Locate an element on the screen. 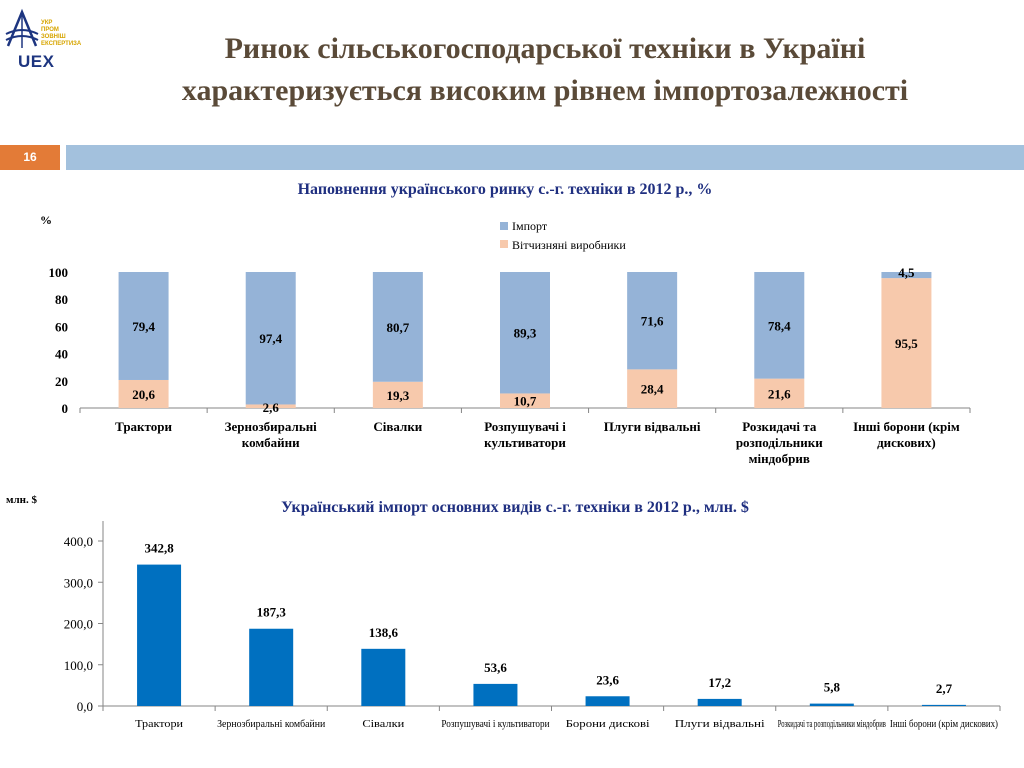 This screenshot has width=1024, height=768. chart2-category-label: Плуги відвальні is located at coordinates (720, 724).